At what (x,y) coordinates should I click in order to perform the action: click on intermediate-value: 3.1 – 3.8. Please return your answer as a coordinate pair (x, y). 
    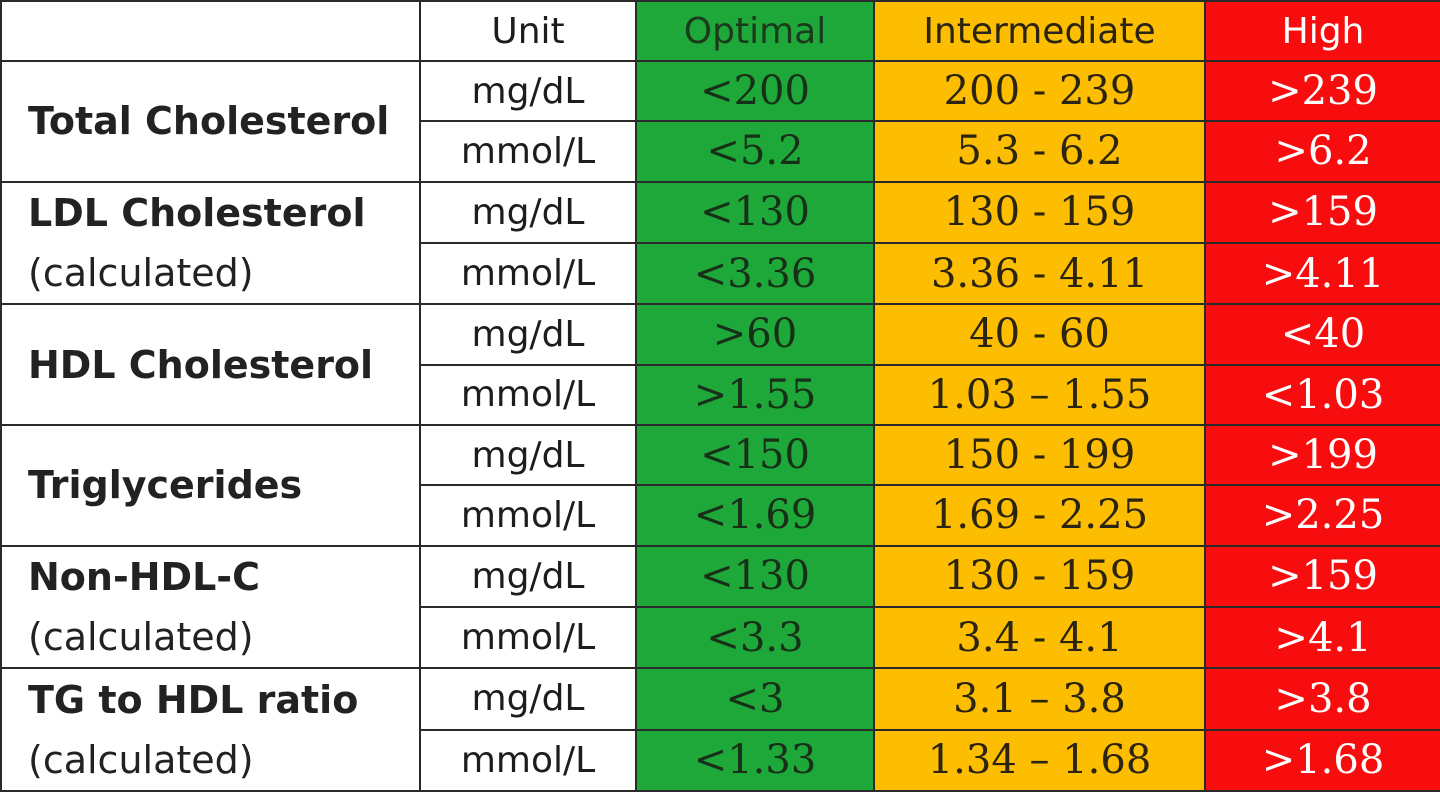
    Looking at the image, I should click on (1039, 699).